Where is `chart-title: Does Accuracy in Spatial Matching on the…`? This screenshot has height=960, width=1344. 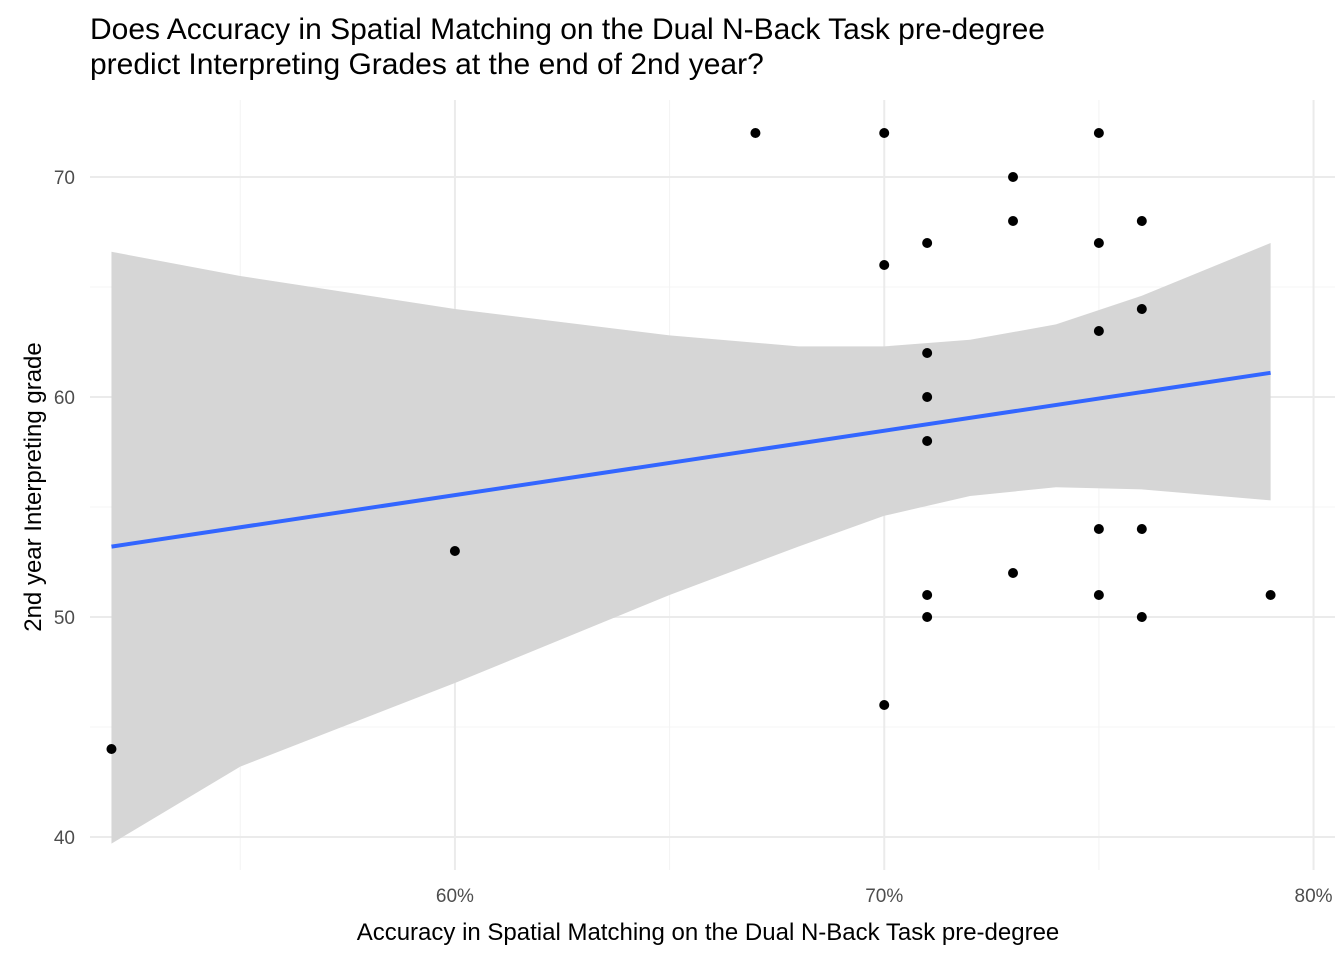
chart-title: Does Accuracy in Spatial Matching on the… is located at coordinates (700, 47).